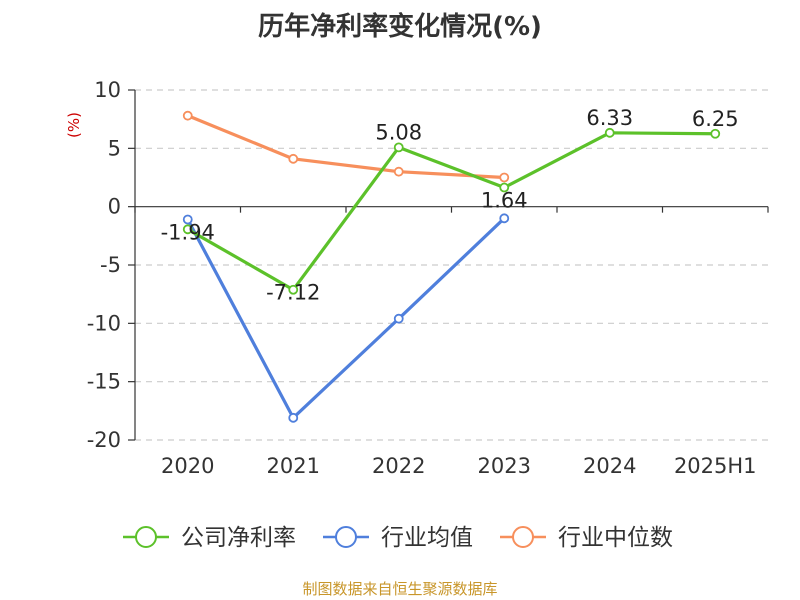 The width and height of the screenshot is (800, 600). I want to click on y-tick-label: -15, so click(104, 382).